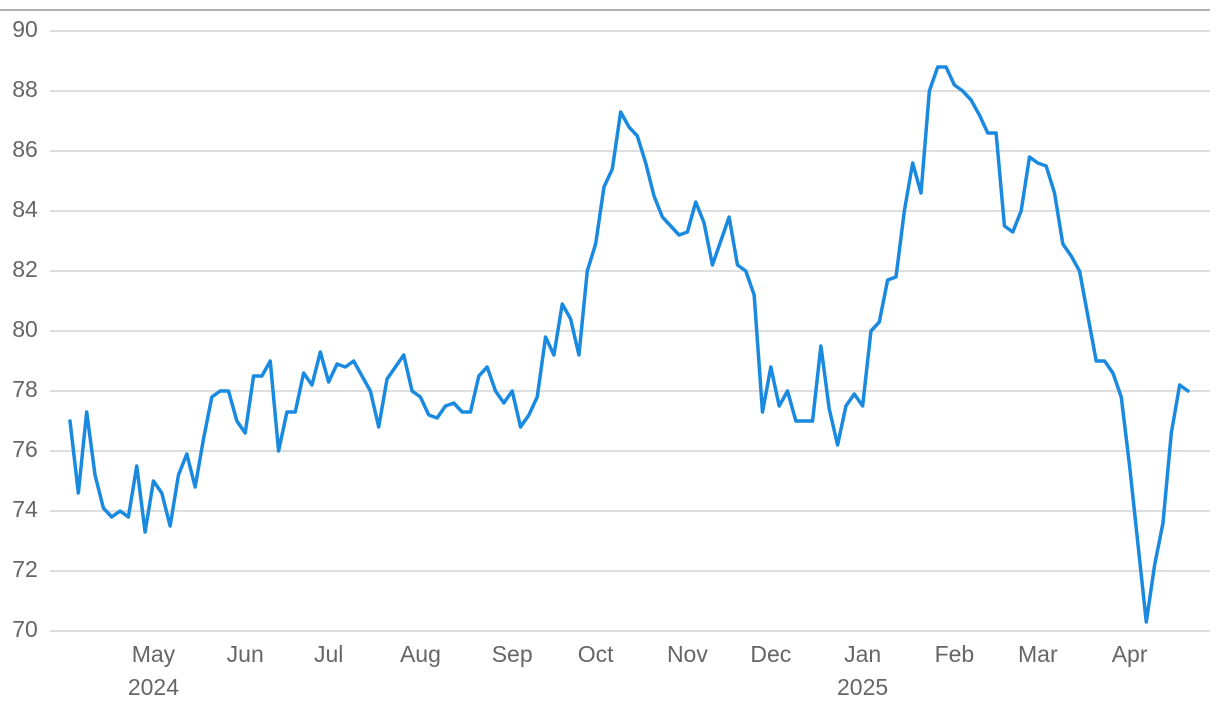  What do you see at coordinates (862, 687) in the screenshot?
I see `x-year-label: 2025` at bounding box center [862, 687].